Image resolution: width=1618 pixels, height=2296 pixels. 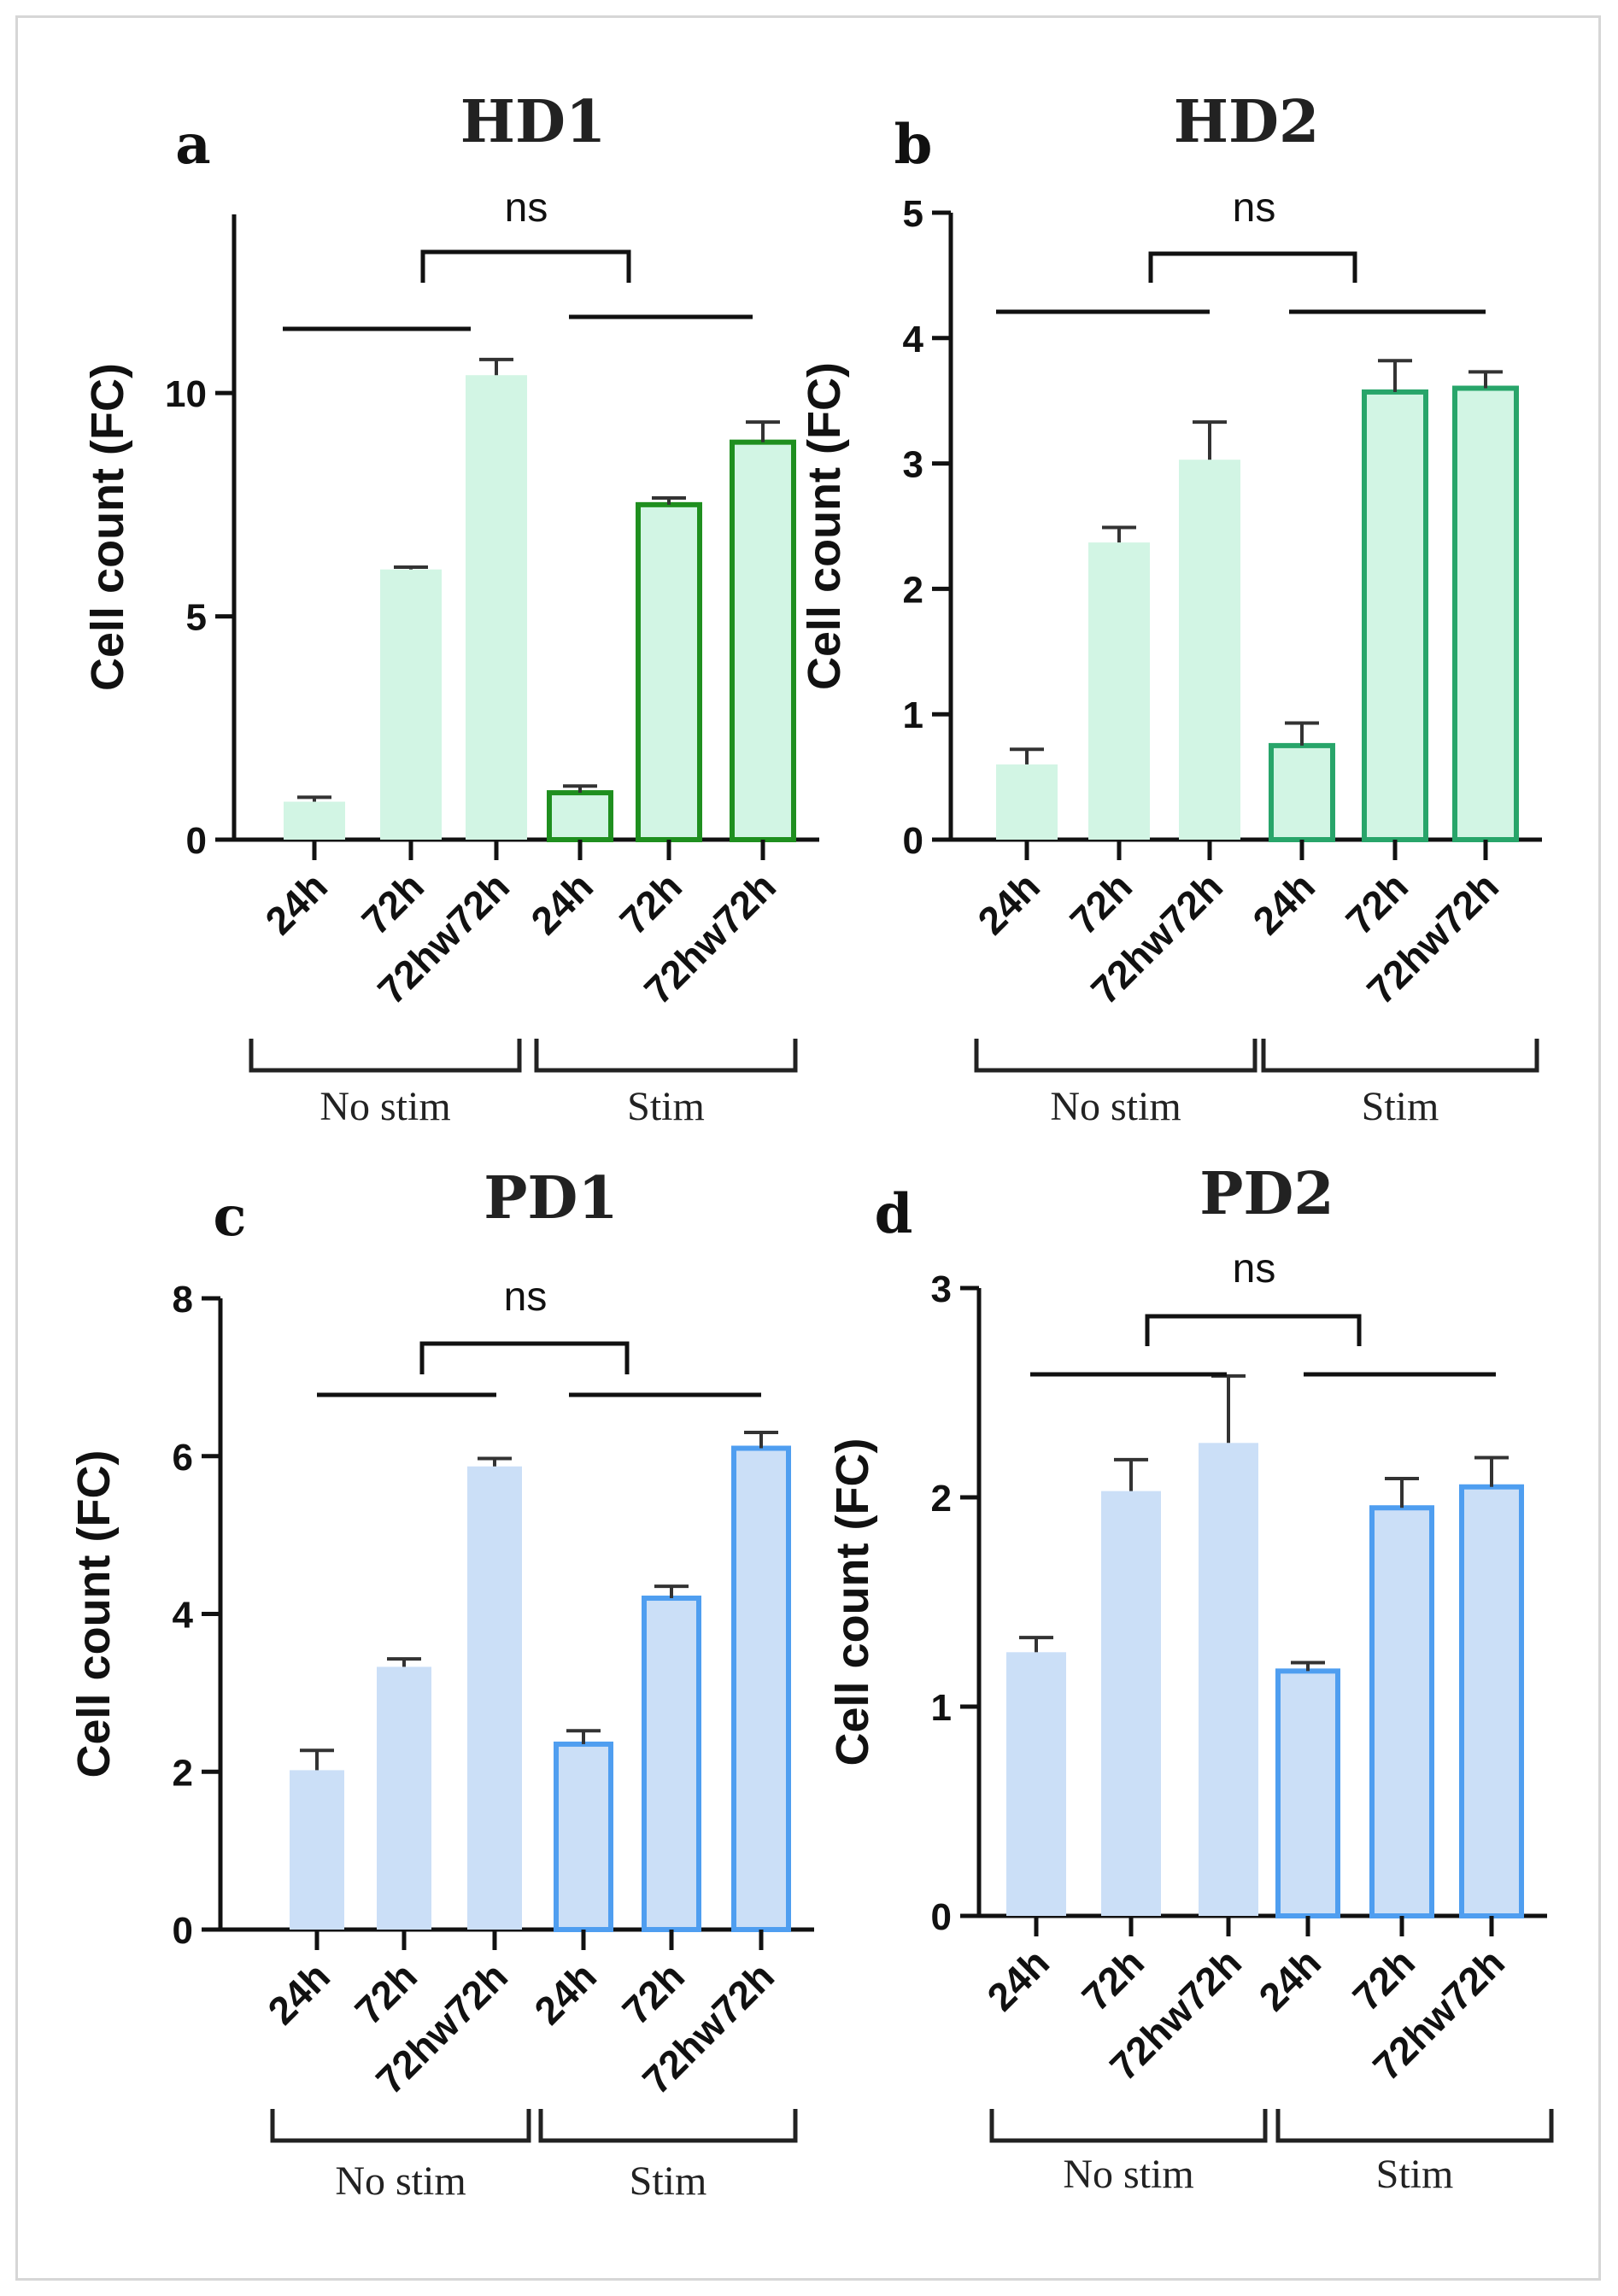 What do you see at coordinates (533, 122) in the screenshot?
I see `panel-title: HD1` at bounding box center [533, 122].